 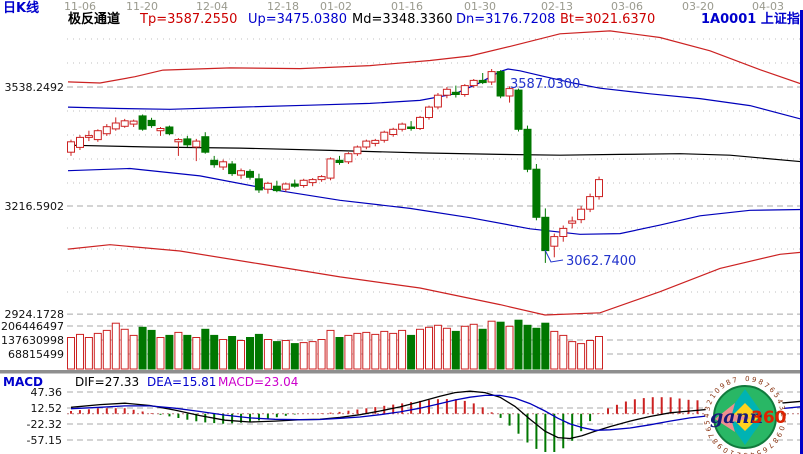 What do you see at coordinates (435, 280) in the screenshot?
I see `channel-line-Bt` at bounding box center [435, 280].